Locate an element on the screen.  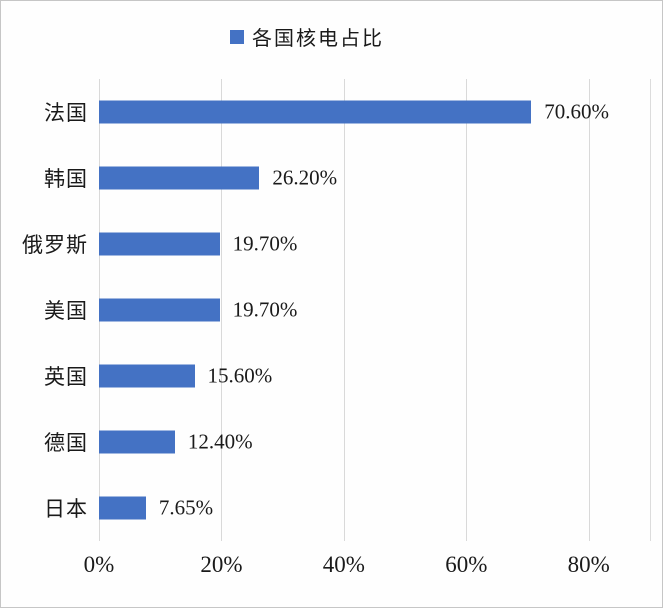
x-axis-tick-label: 40% is located at coordinates (343, 564).